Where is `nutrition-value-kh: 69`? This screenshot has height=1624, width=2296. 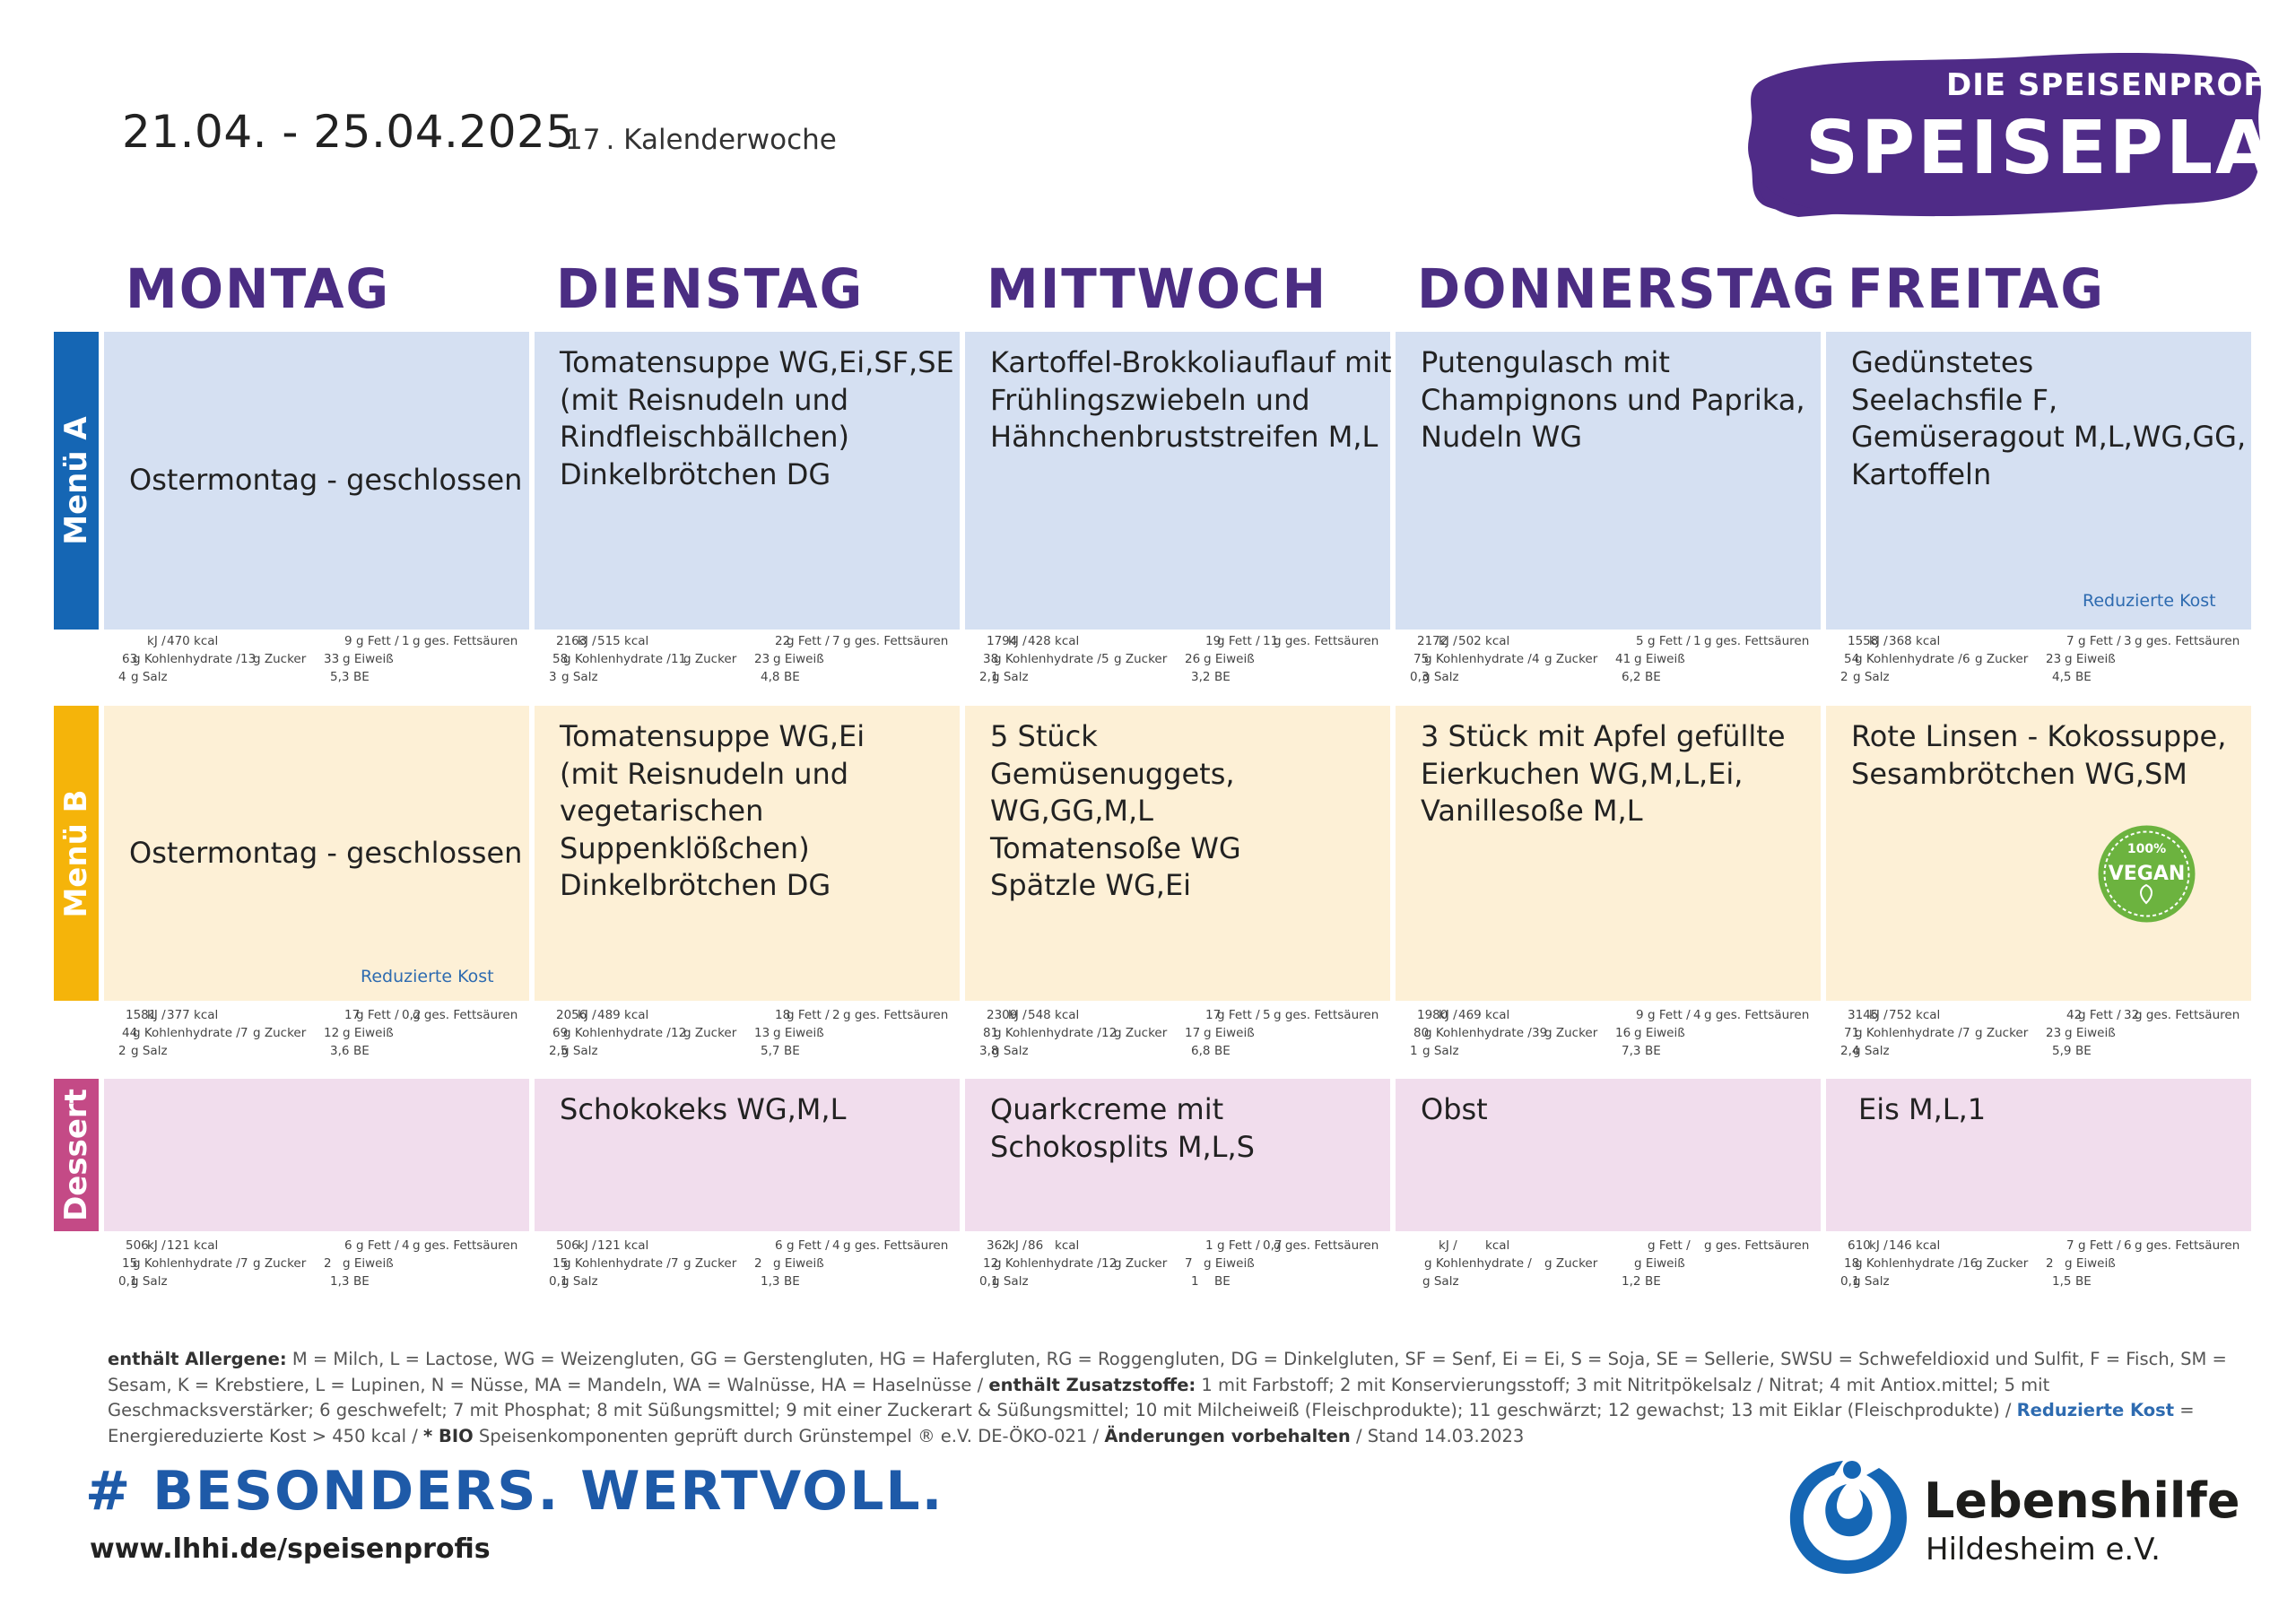 nutrition-value-kh: 69 is located at coordinates (560, 1033).